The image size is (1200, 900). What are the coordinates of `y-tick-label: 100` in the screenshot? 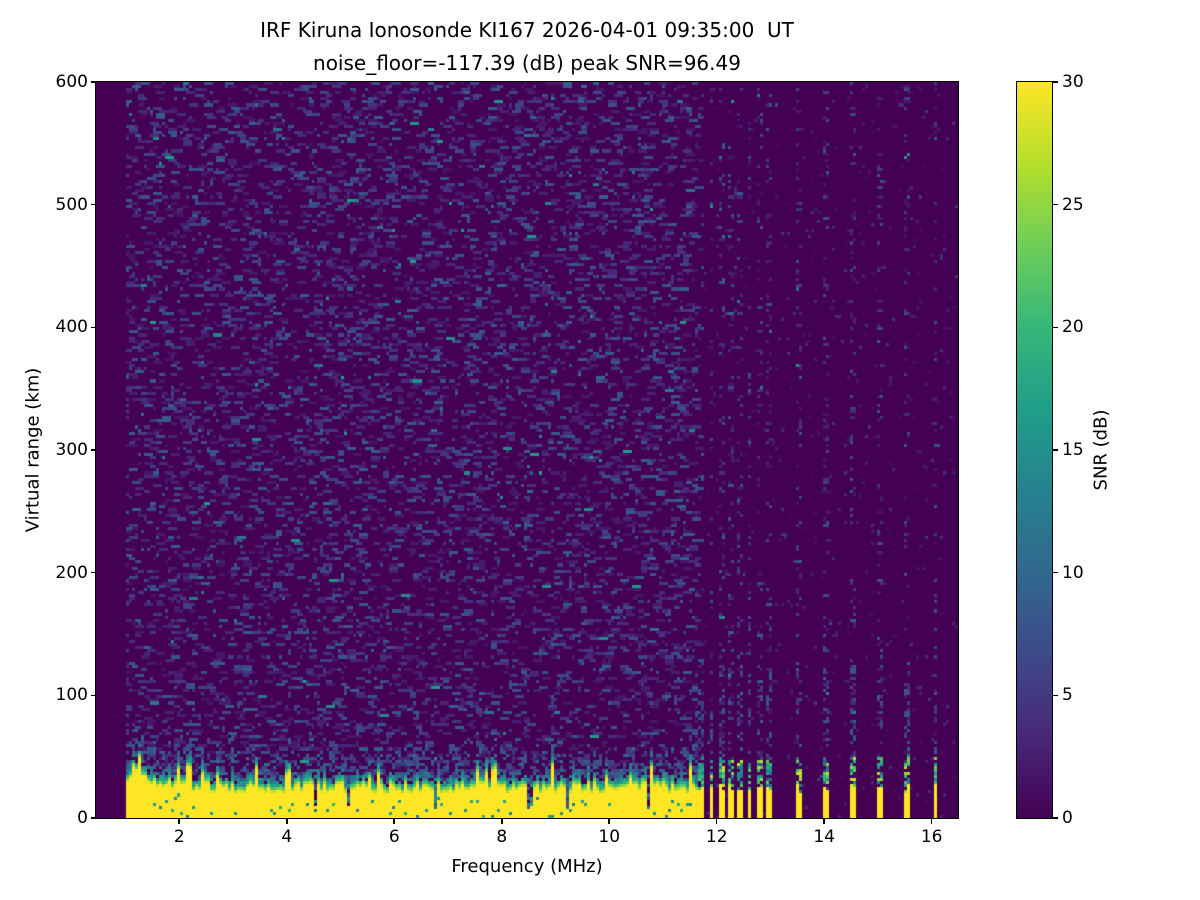 It's located at (71, 695).